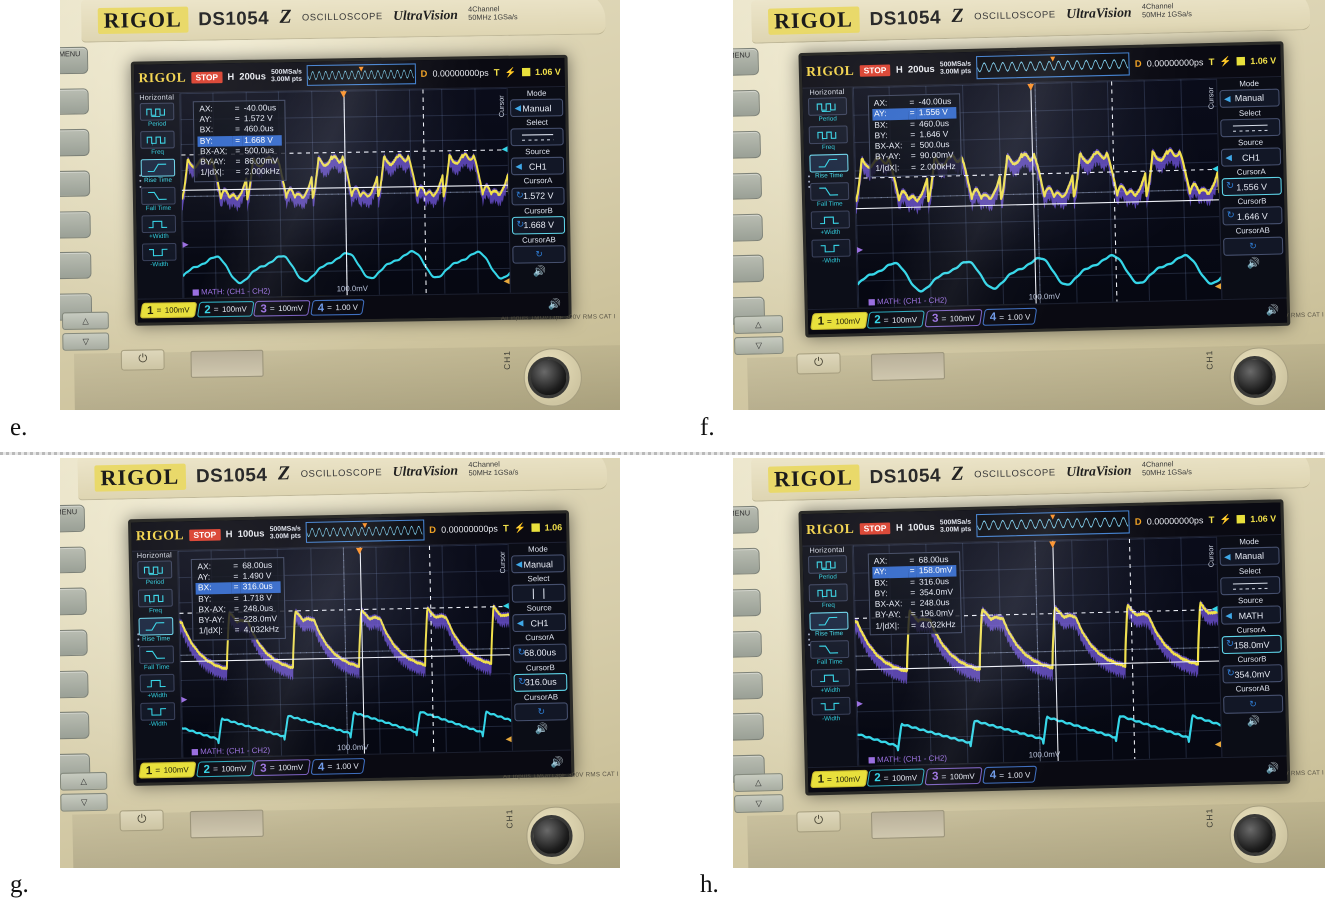 The width and height of the screenshot is (1325, 910). Describe the element at coordinates (1251, 610) in the screenshot. I see `softkey-source: Source ◀ MATH` at that location.